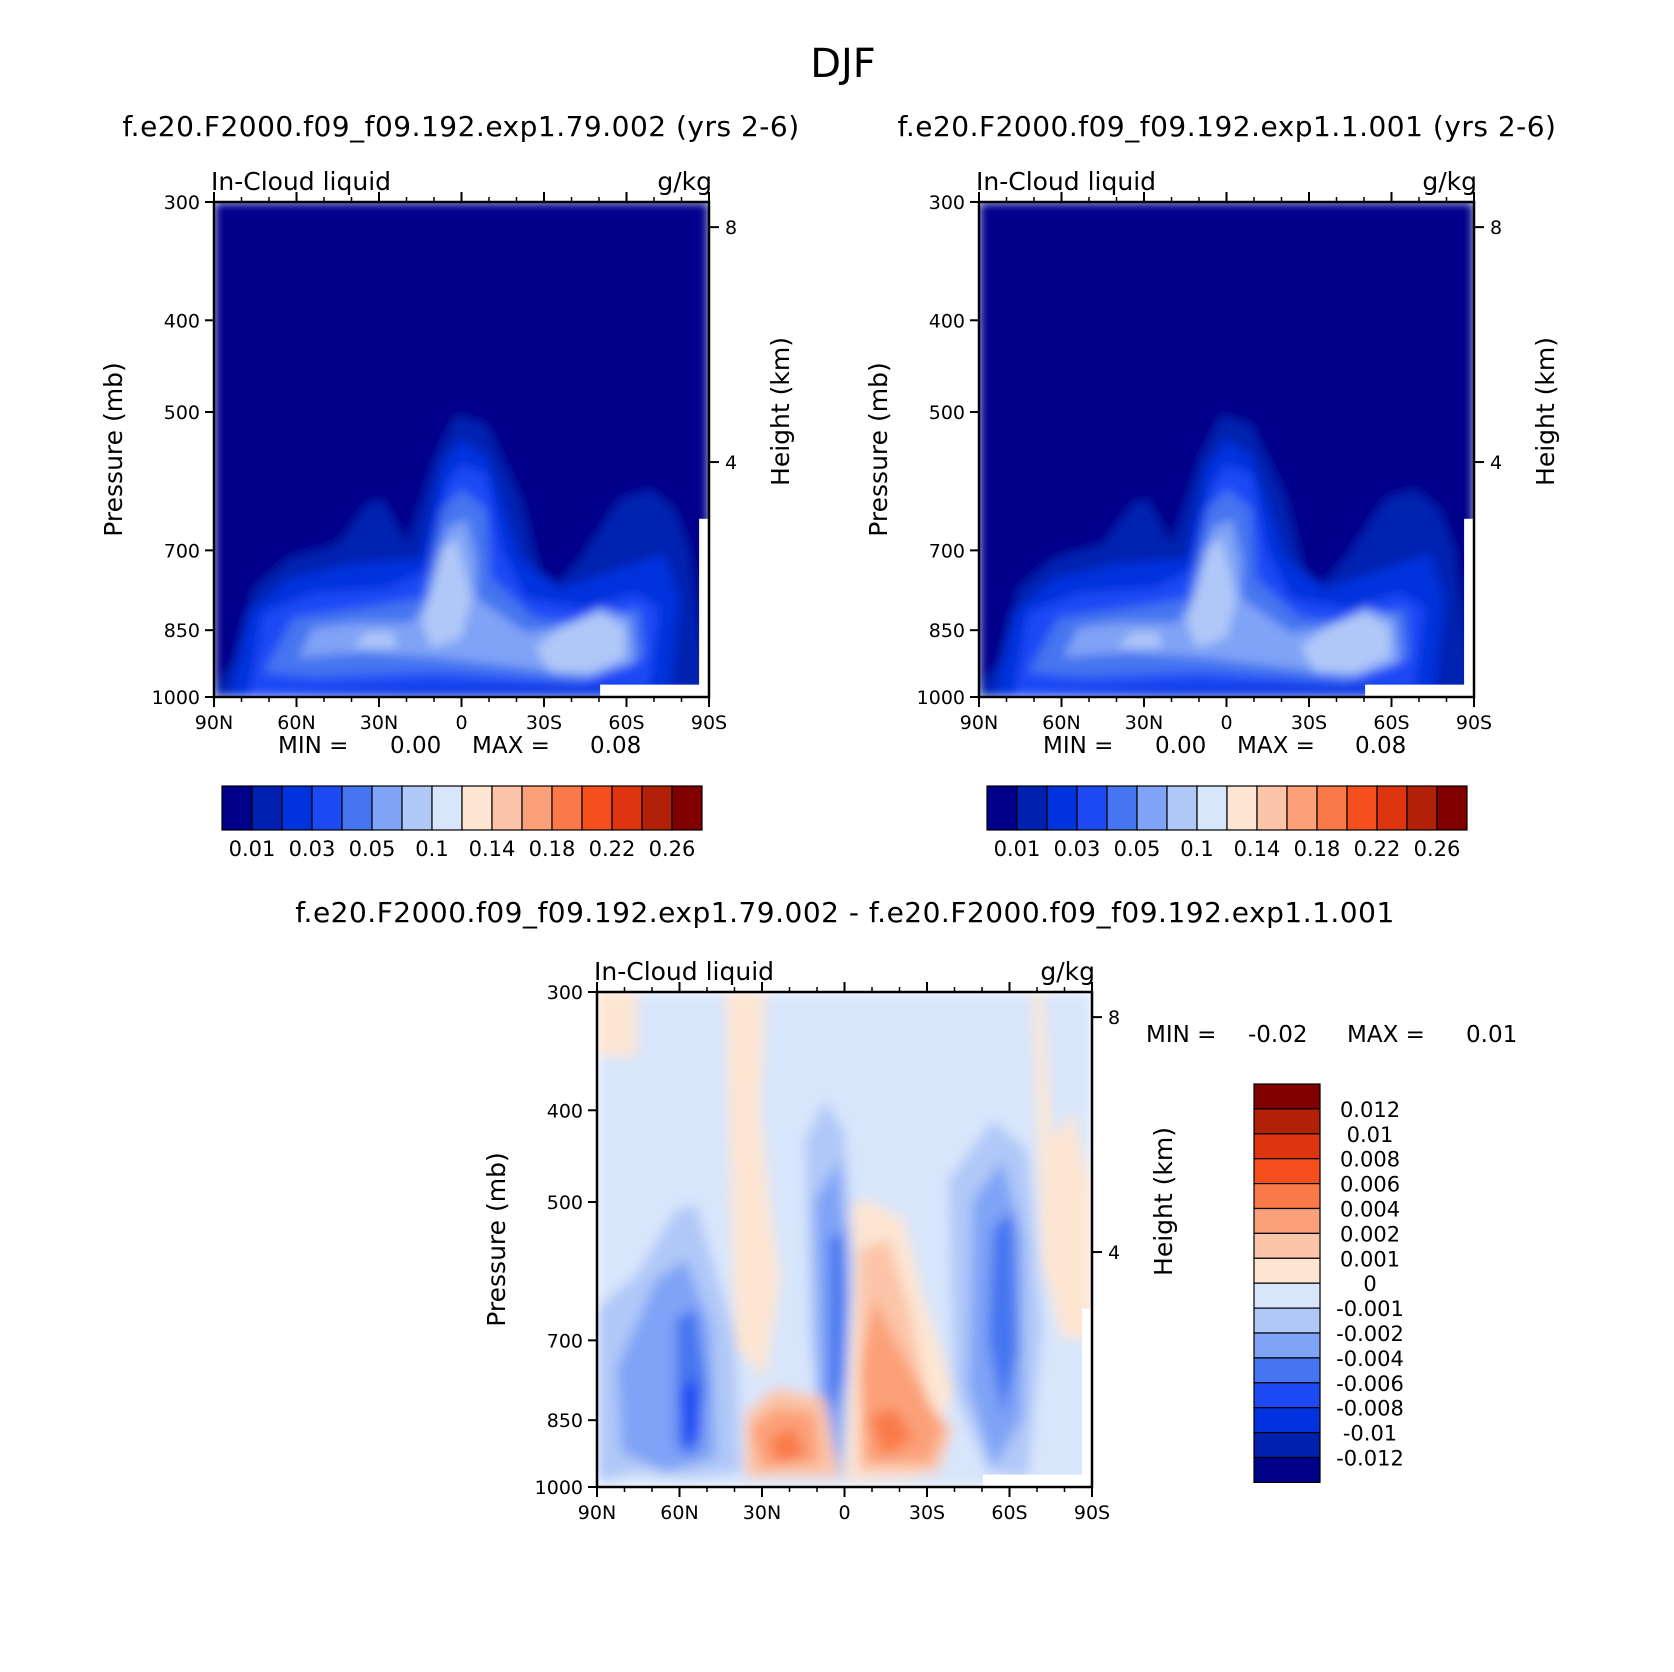  I want to click on min-value: -0.02, so click(1278, 1035).